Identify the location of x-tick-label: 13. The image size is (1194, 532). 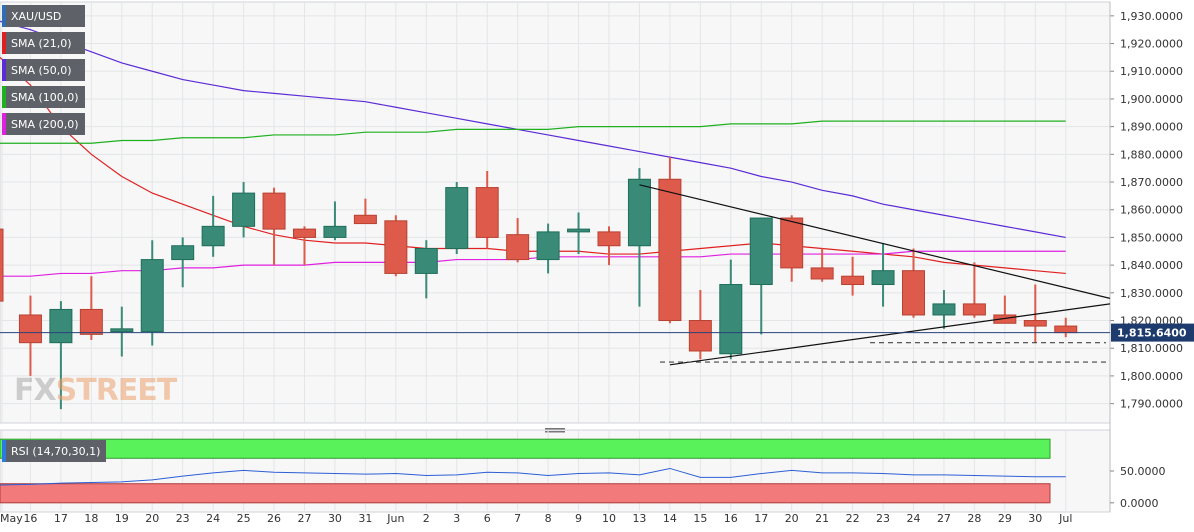
(639, 518).